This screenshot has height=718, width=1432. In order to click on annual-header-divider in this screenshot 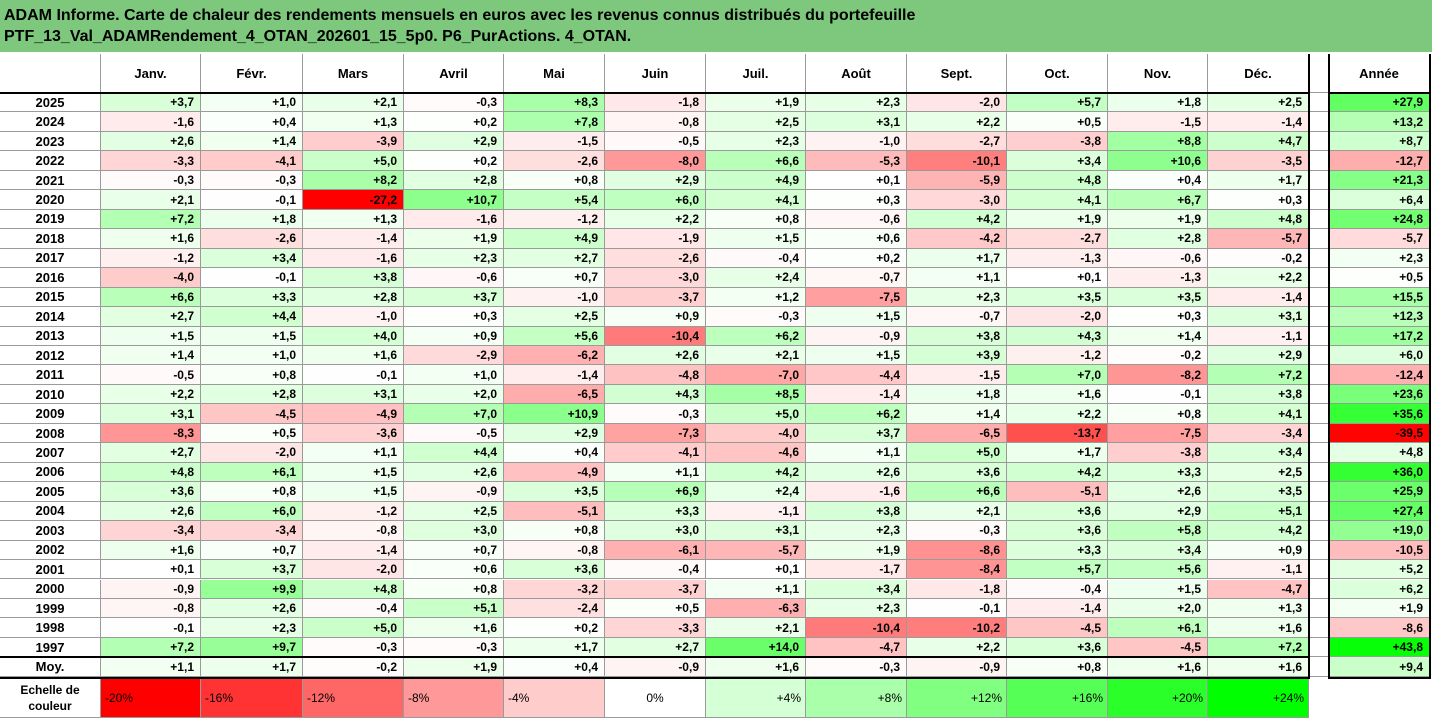, I will do `click(1379, 93)`.